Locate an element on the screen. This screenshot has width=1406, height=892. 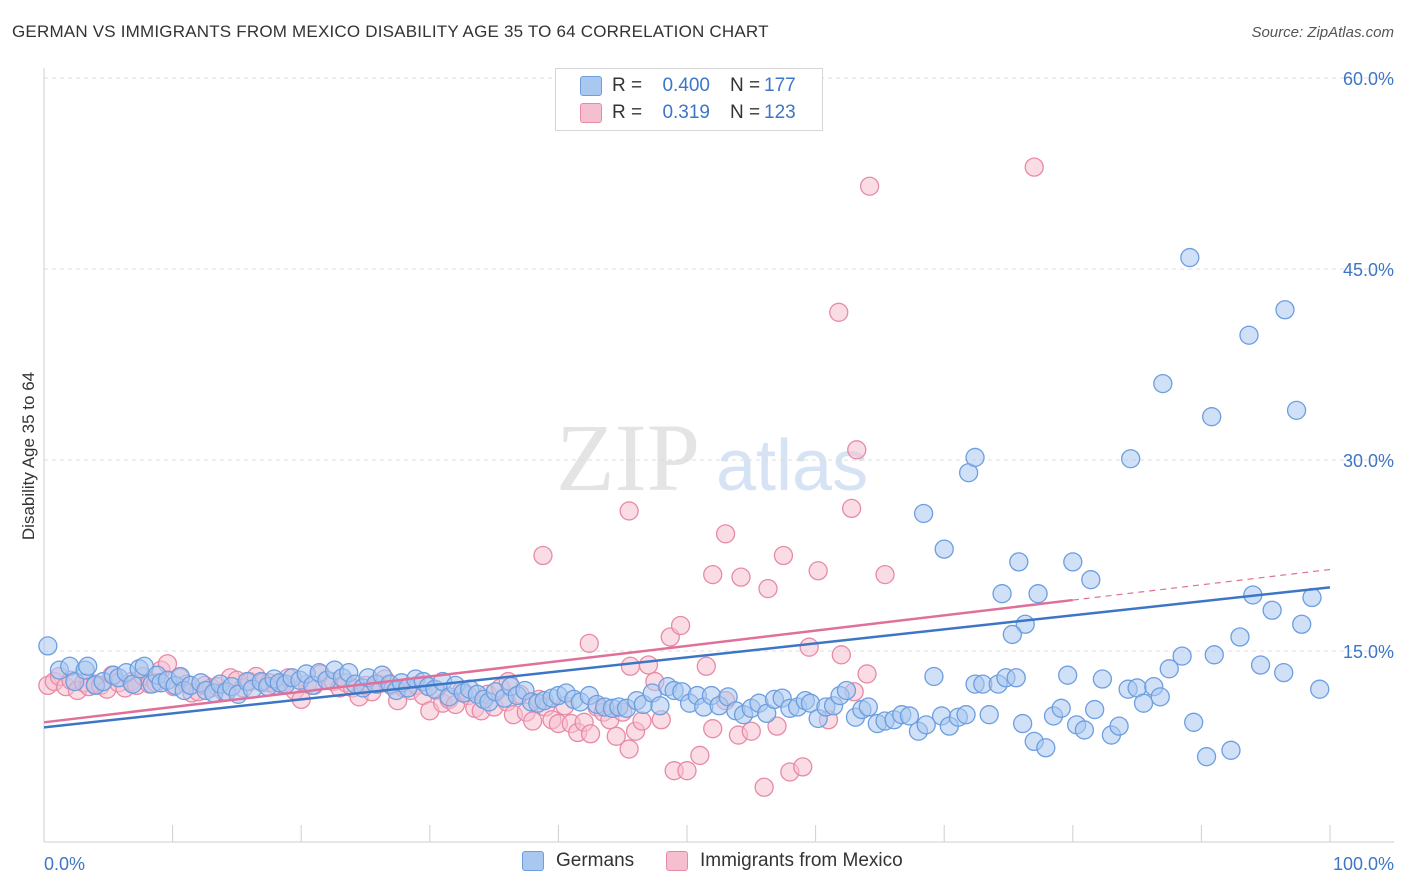
trend-line-mexico is located at coordinates (558, 661).